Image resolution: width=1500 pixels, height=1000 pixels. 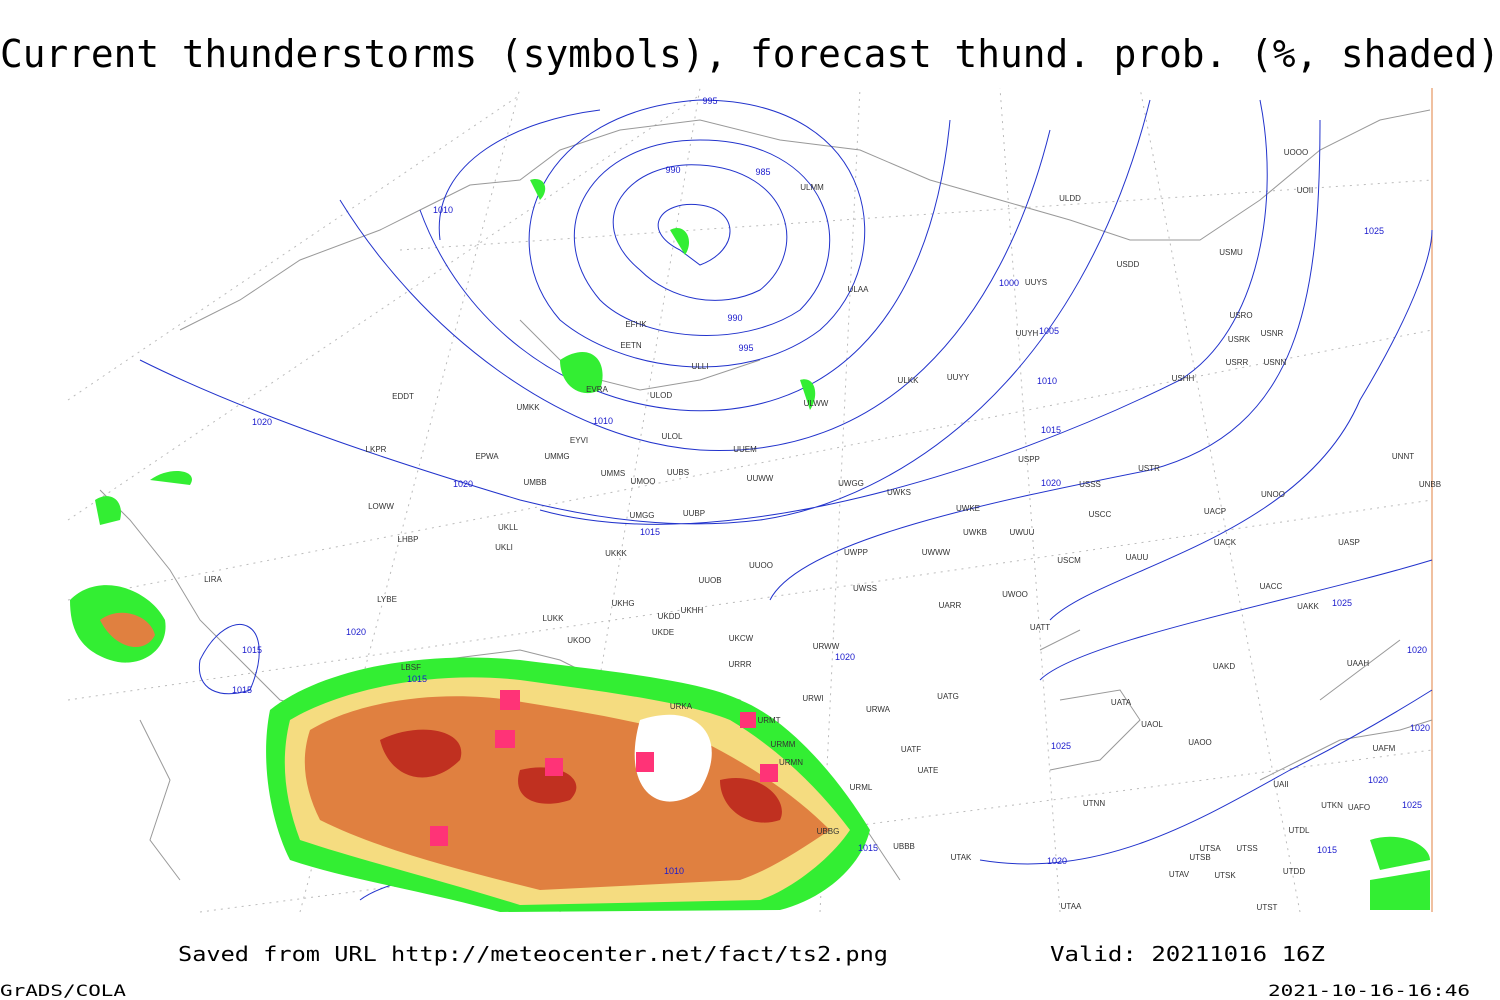 What do you see at coordinates (669, 616) in the screenshot?
I see `station-code: UKDD` at bounding box center [669, 616].